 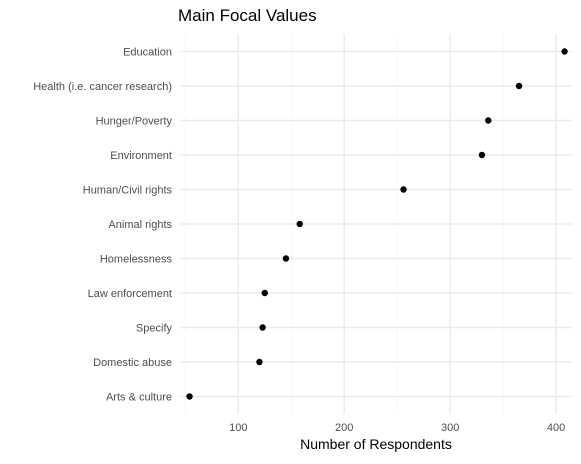 What do you see at coordinates (376, 444) in the screenshot?
I see `x-axis-title: Number of Respondents` at bounding box center [376, 444].